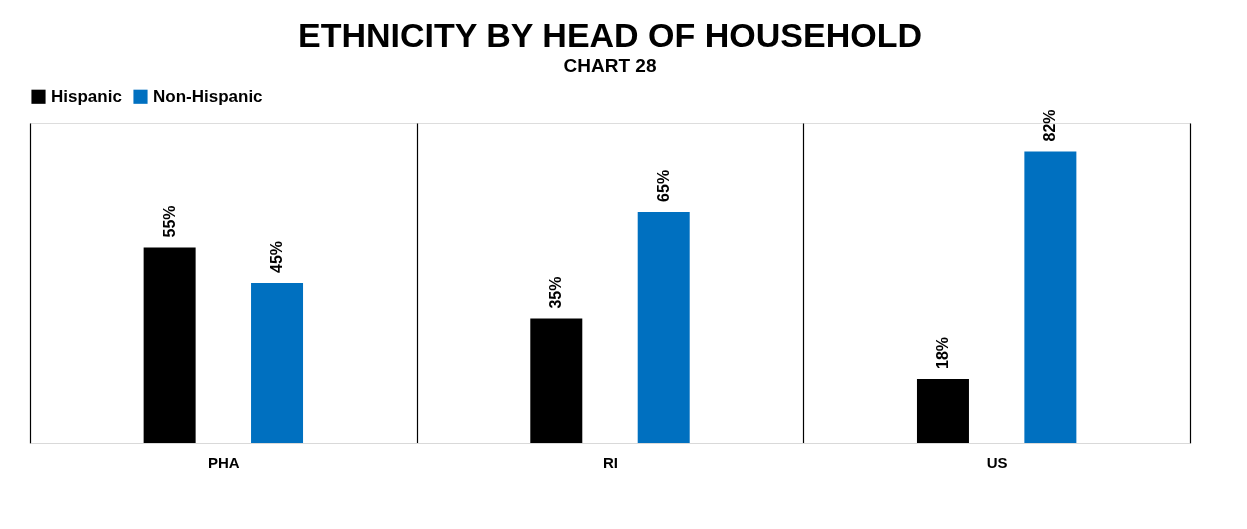  I want to click on chart-subtitle: CHART 28, so click(610, 65).